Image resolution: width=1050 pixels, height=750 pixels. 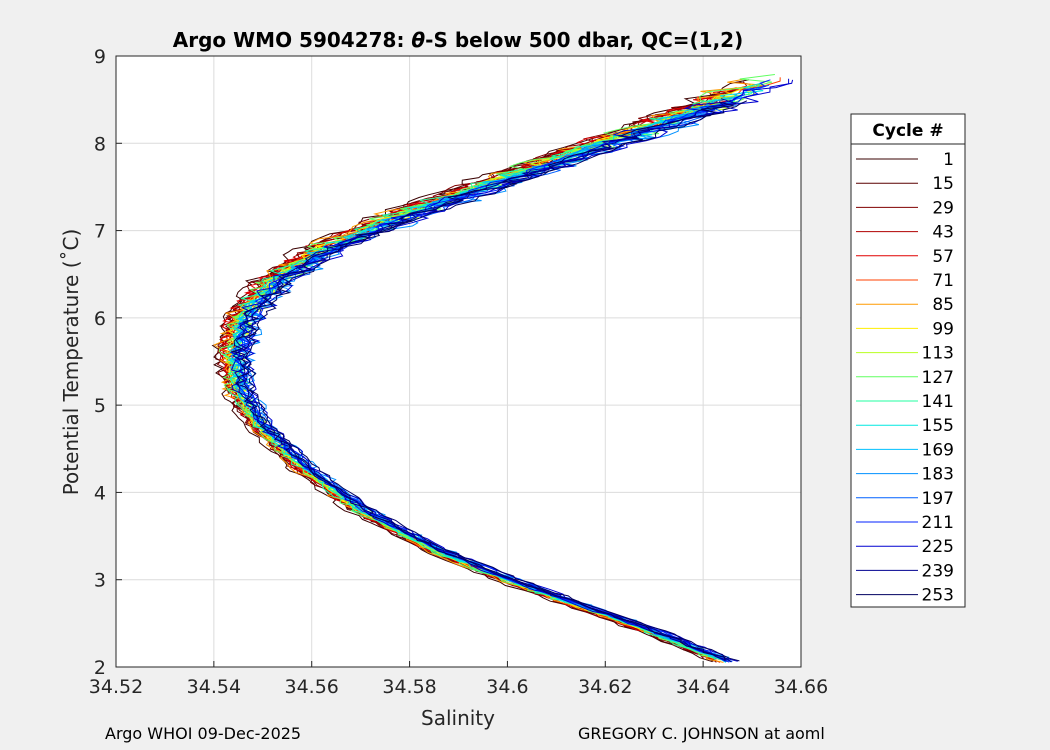 What do you see at coordinates (214, 687) in the screenshot?
I see `x-tick-label: 34.54` at bounding box center [214, 687].